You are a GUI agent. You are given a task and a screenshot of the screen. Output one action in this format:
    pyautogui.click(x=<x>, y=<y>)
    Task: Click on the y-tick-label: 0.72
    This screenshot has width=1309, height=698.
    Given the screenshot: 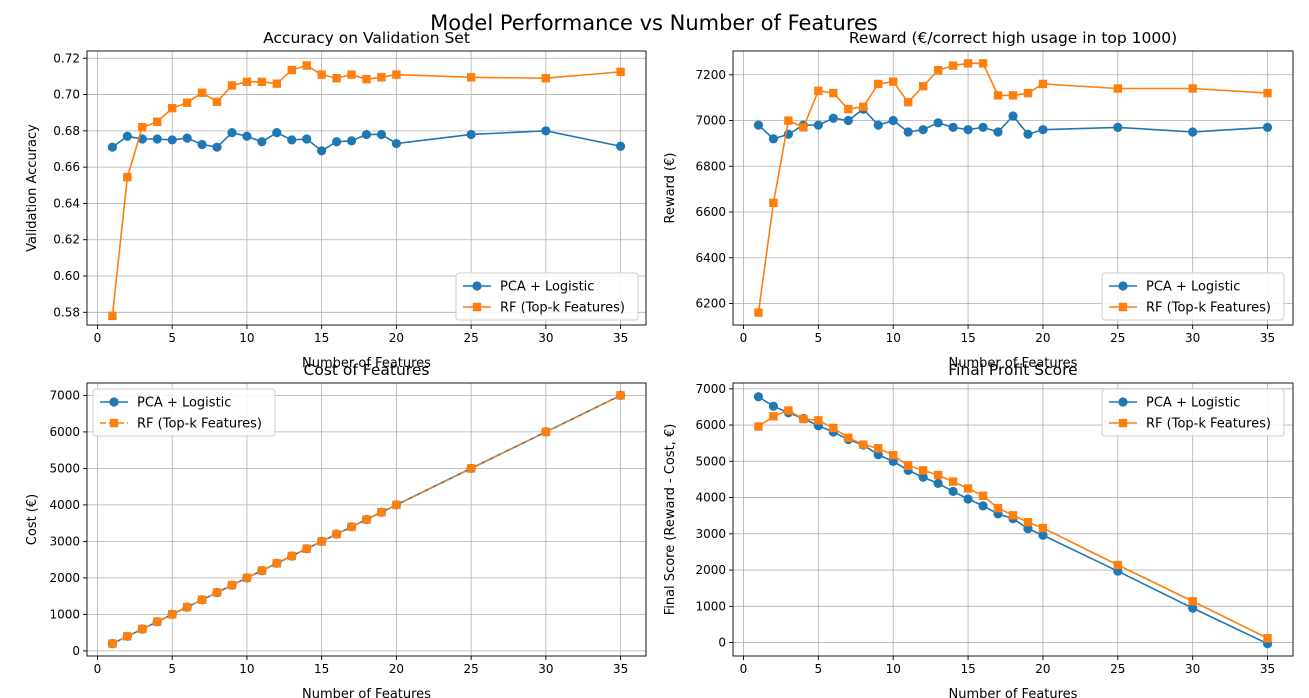 What is the action you would take?
    pyautogui.click(x=66, y=58)
    